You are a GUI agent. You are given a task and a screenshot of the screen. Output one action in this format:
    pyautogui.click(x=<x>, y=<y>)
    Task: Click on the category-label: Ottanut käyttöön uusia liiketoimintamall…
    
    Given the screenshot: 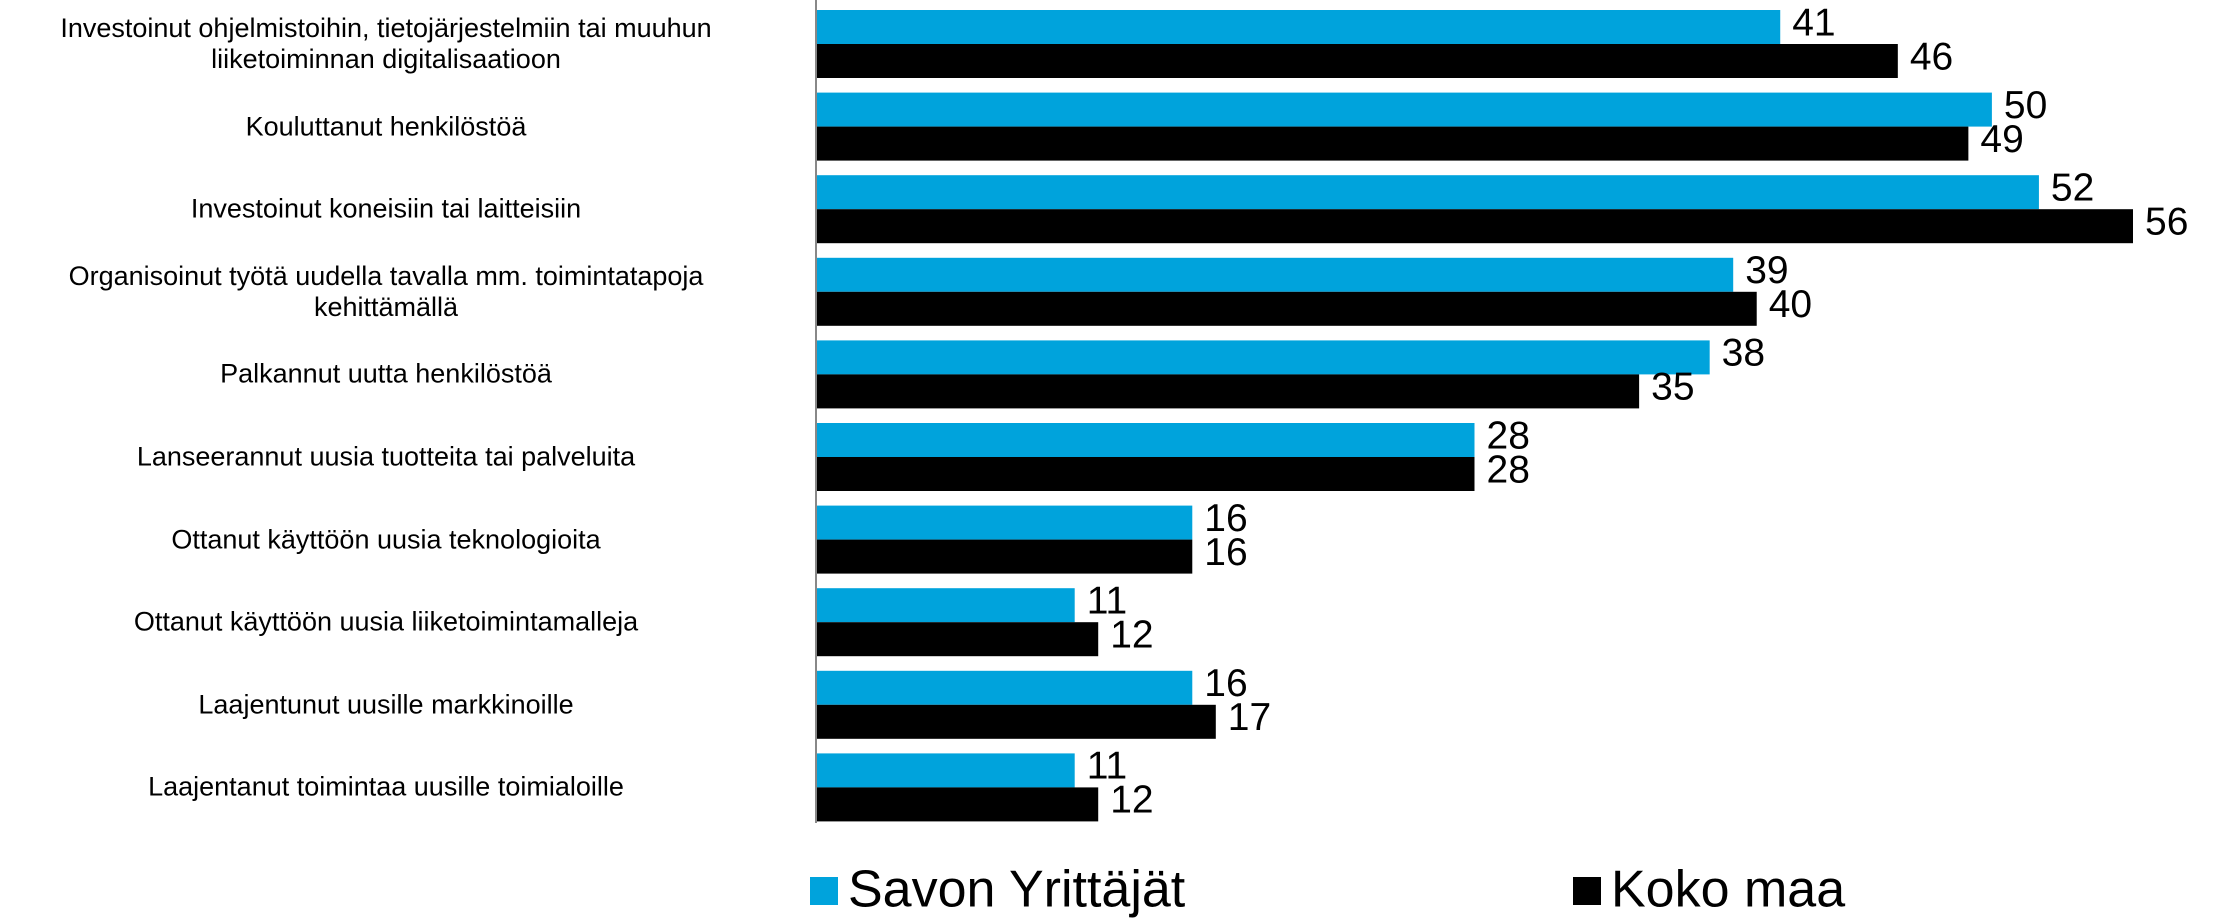 What is the action you would take?
    pyautogui.click(x=386, y=621)
    